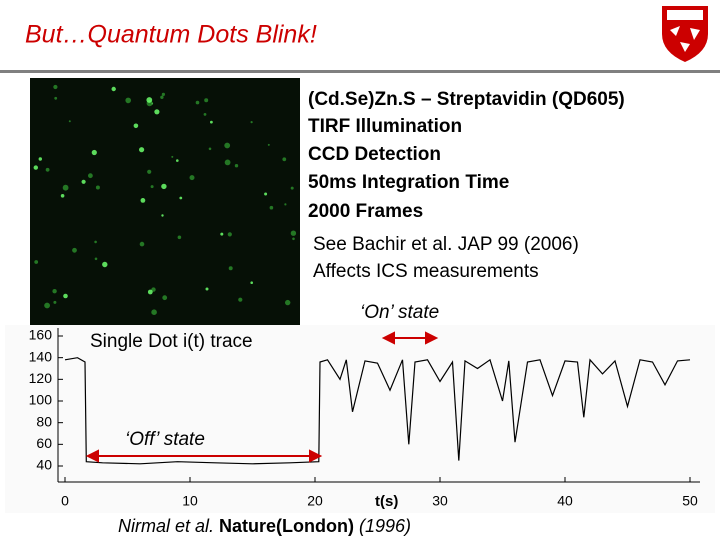 This screenshot has height=545, width=720. Describe the element at coordinates (408, 182) in the screenshot. I see `detail-line: 50ms Integration Time` at that location.